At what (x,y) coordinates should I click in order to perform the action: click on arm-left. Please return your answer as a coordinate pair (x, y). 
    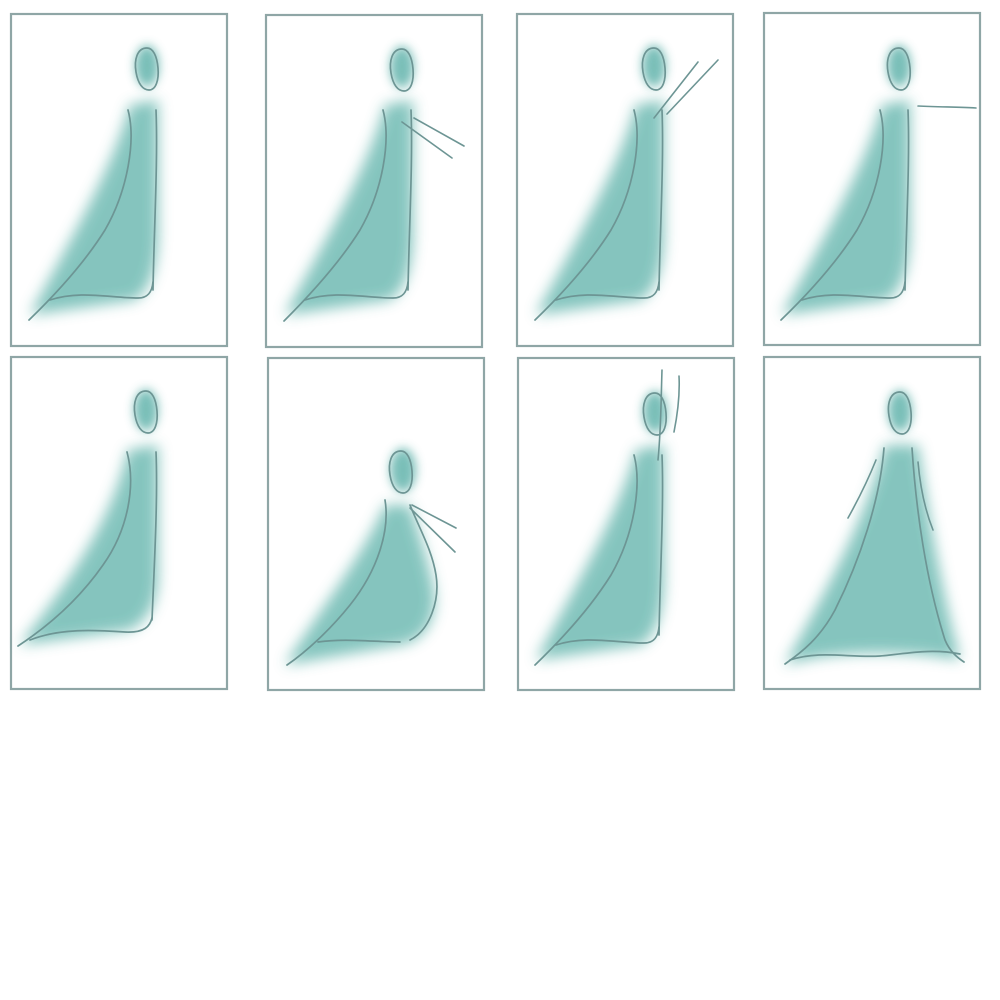
    Looking at the image, I should click on (862, 489).